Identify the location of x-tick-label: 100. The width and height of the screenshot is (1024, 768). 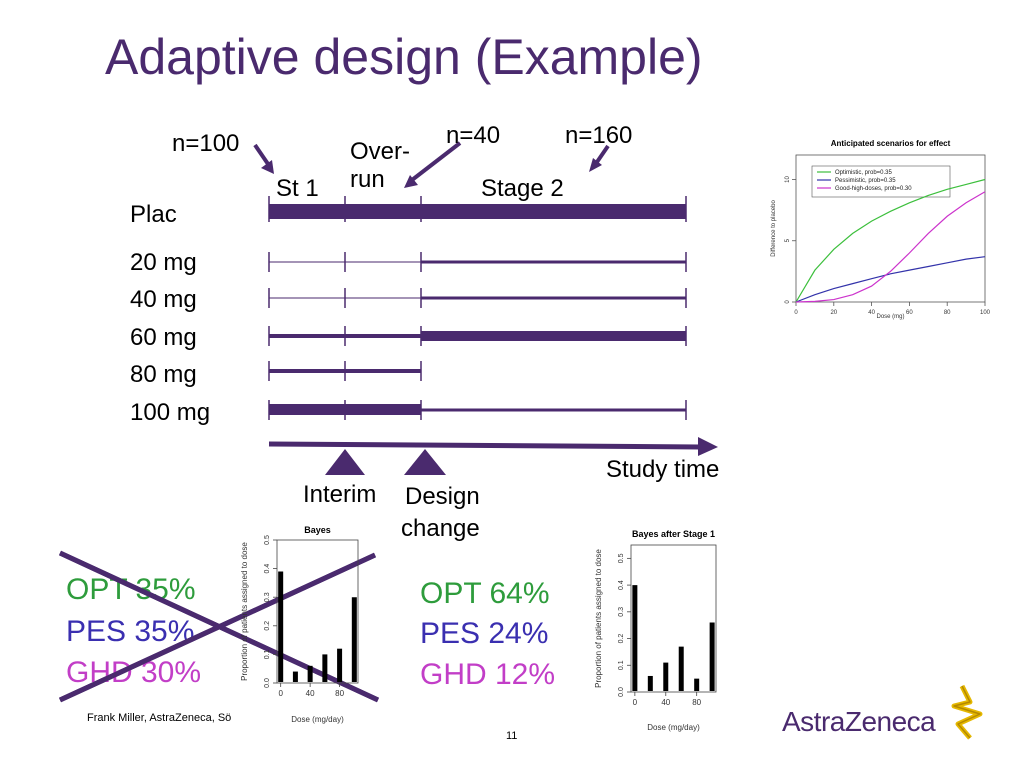
(985, 313).